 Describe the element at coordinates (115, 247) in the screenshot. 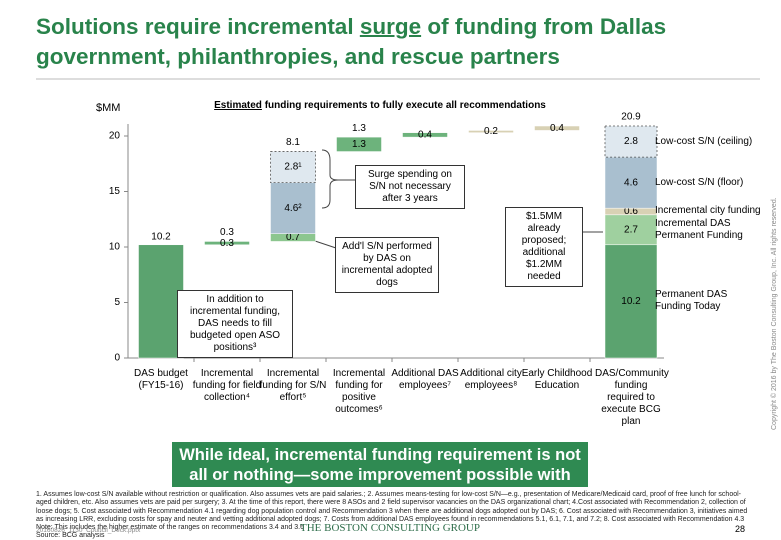

I see `y-tick-label: 10` at that location.